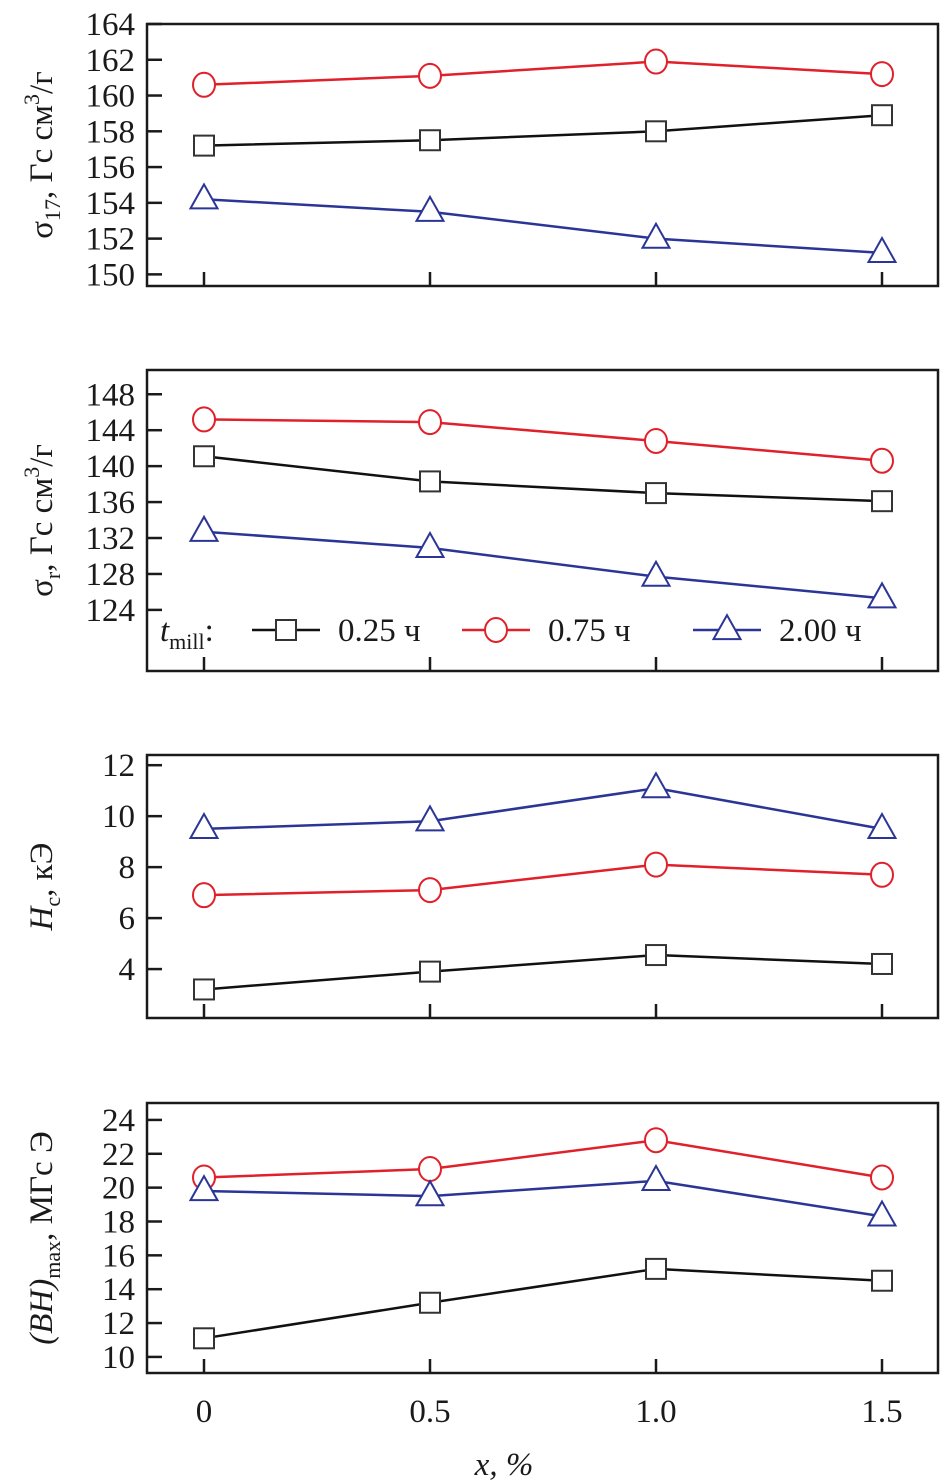  Describe the element at coordinates (655, 1412) in the screenshot. I see `x-tick-label: 1.0` at that location.